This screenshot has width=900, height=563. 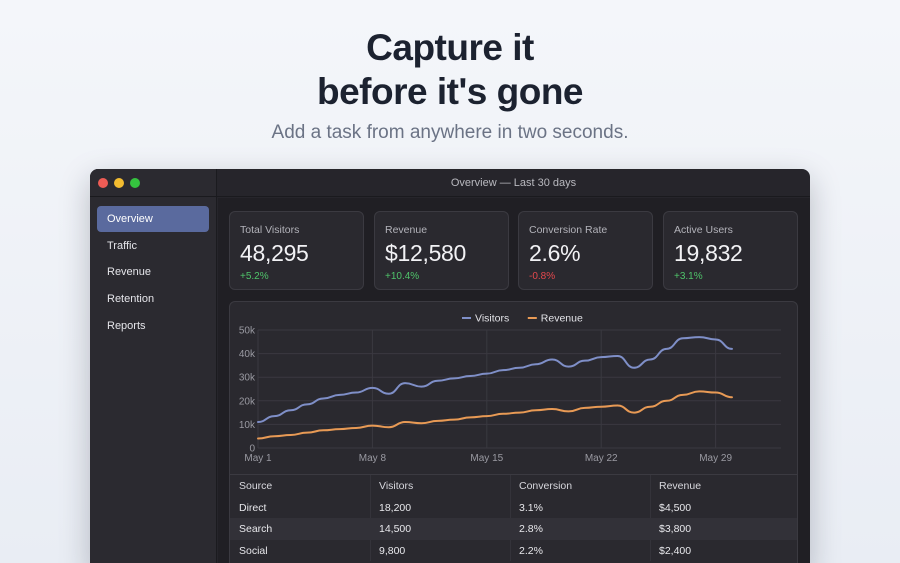 I want to click on column-header: Conversion, so click(x=546, y=486).